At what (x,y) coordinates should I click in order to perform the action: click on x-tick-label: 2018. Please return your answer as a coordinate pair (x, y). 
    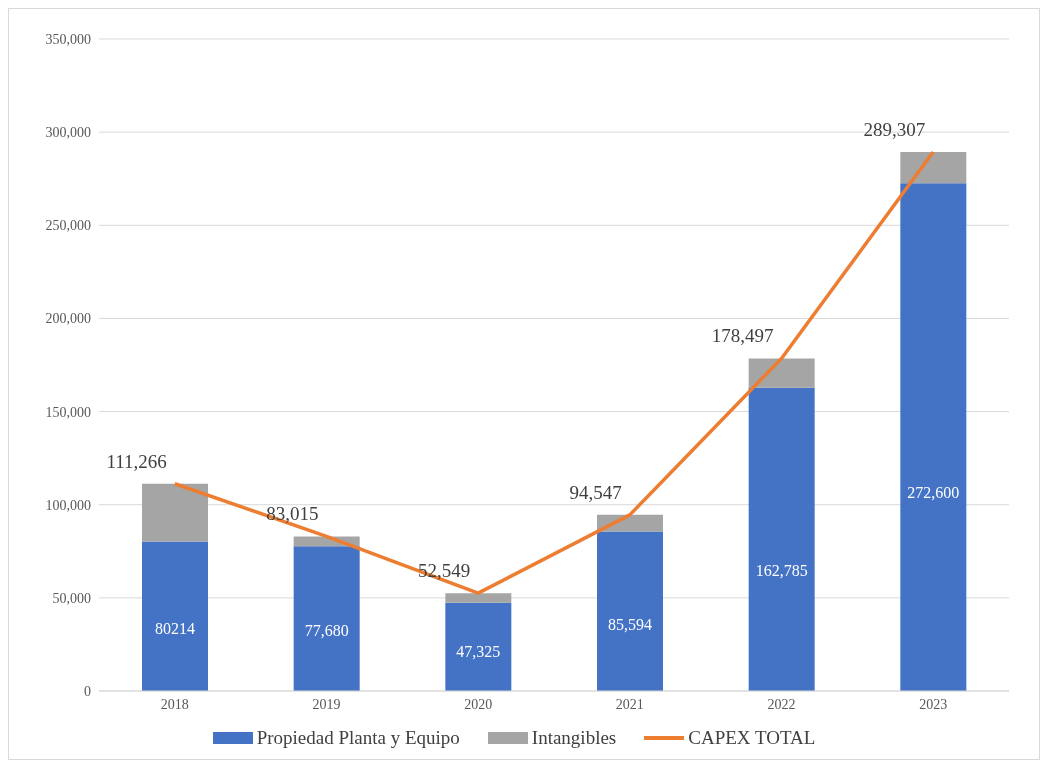
    Looking at the image, I should click on (174, 704).